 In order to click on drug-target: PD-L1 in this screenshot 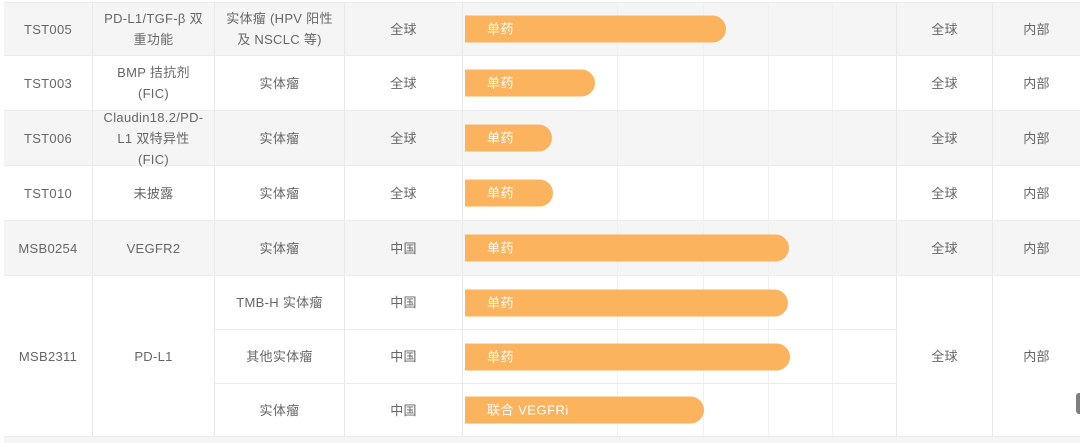, I will do `click(154, 356)`.